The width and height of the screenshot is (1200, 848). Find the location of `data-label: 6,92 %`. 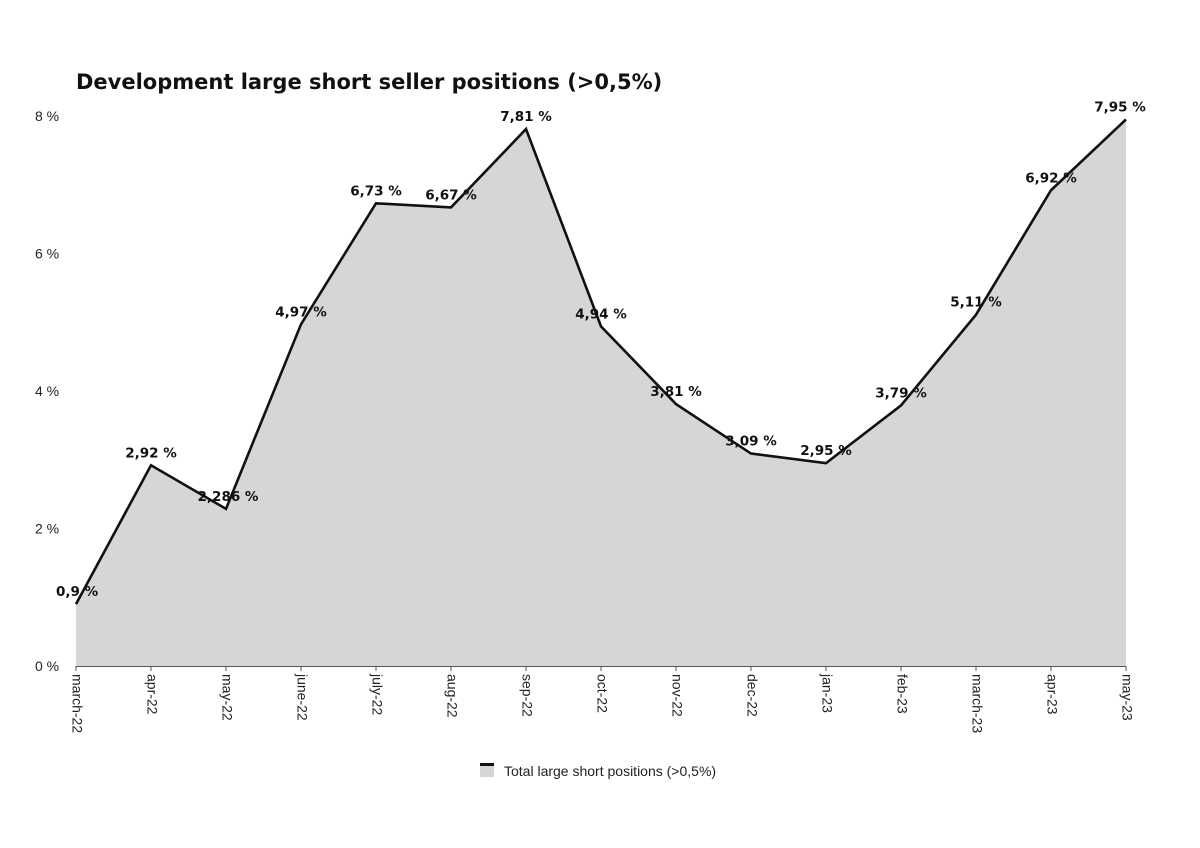

data-label: 6,92 % is located at coordinates (1051, 178).